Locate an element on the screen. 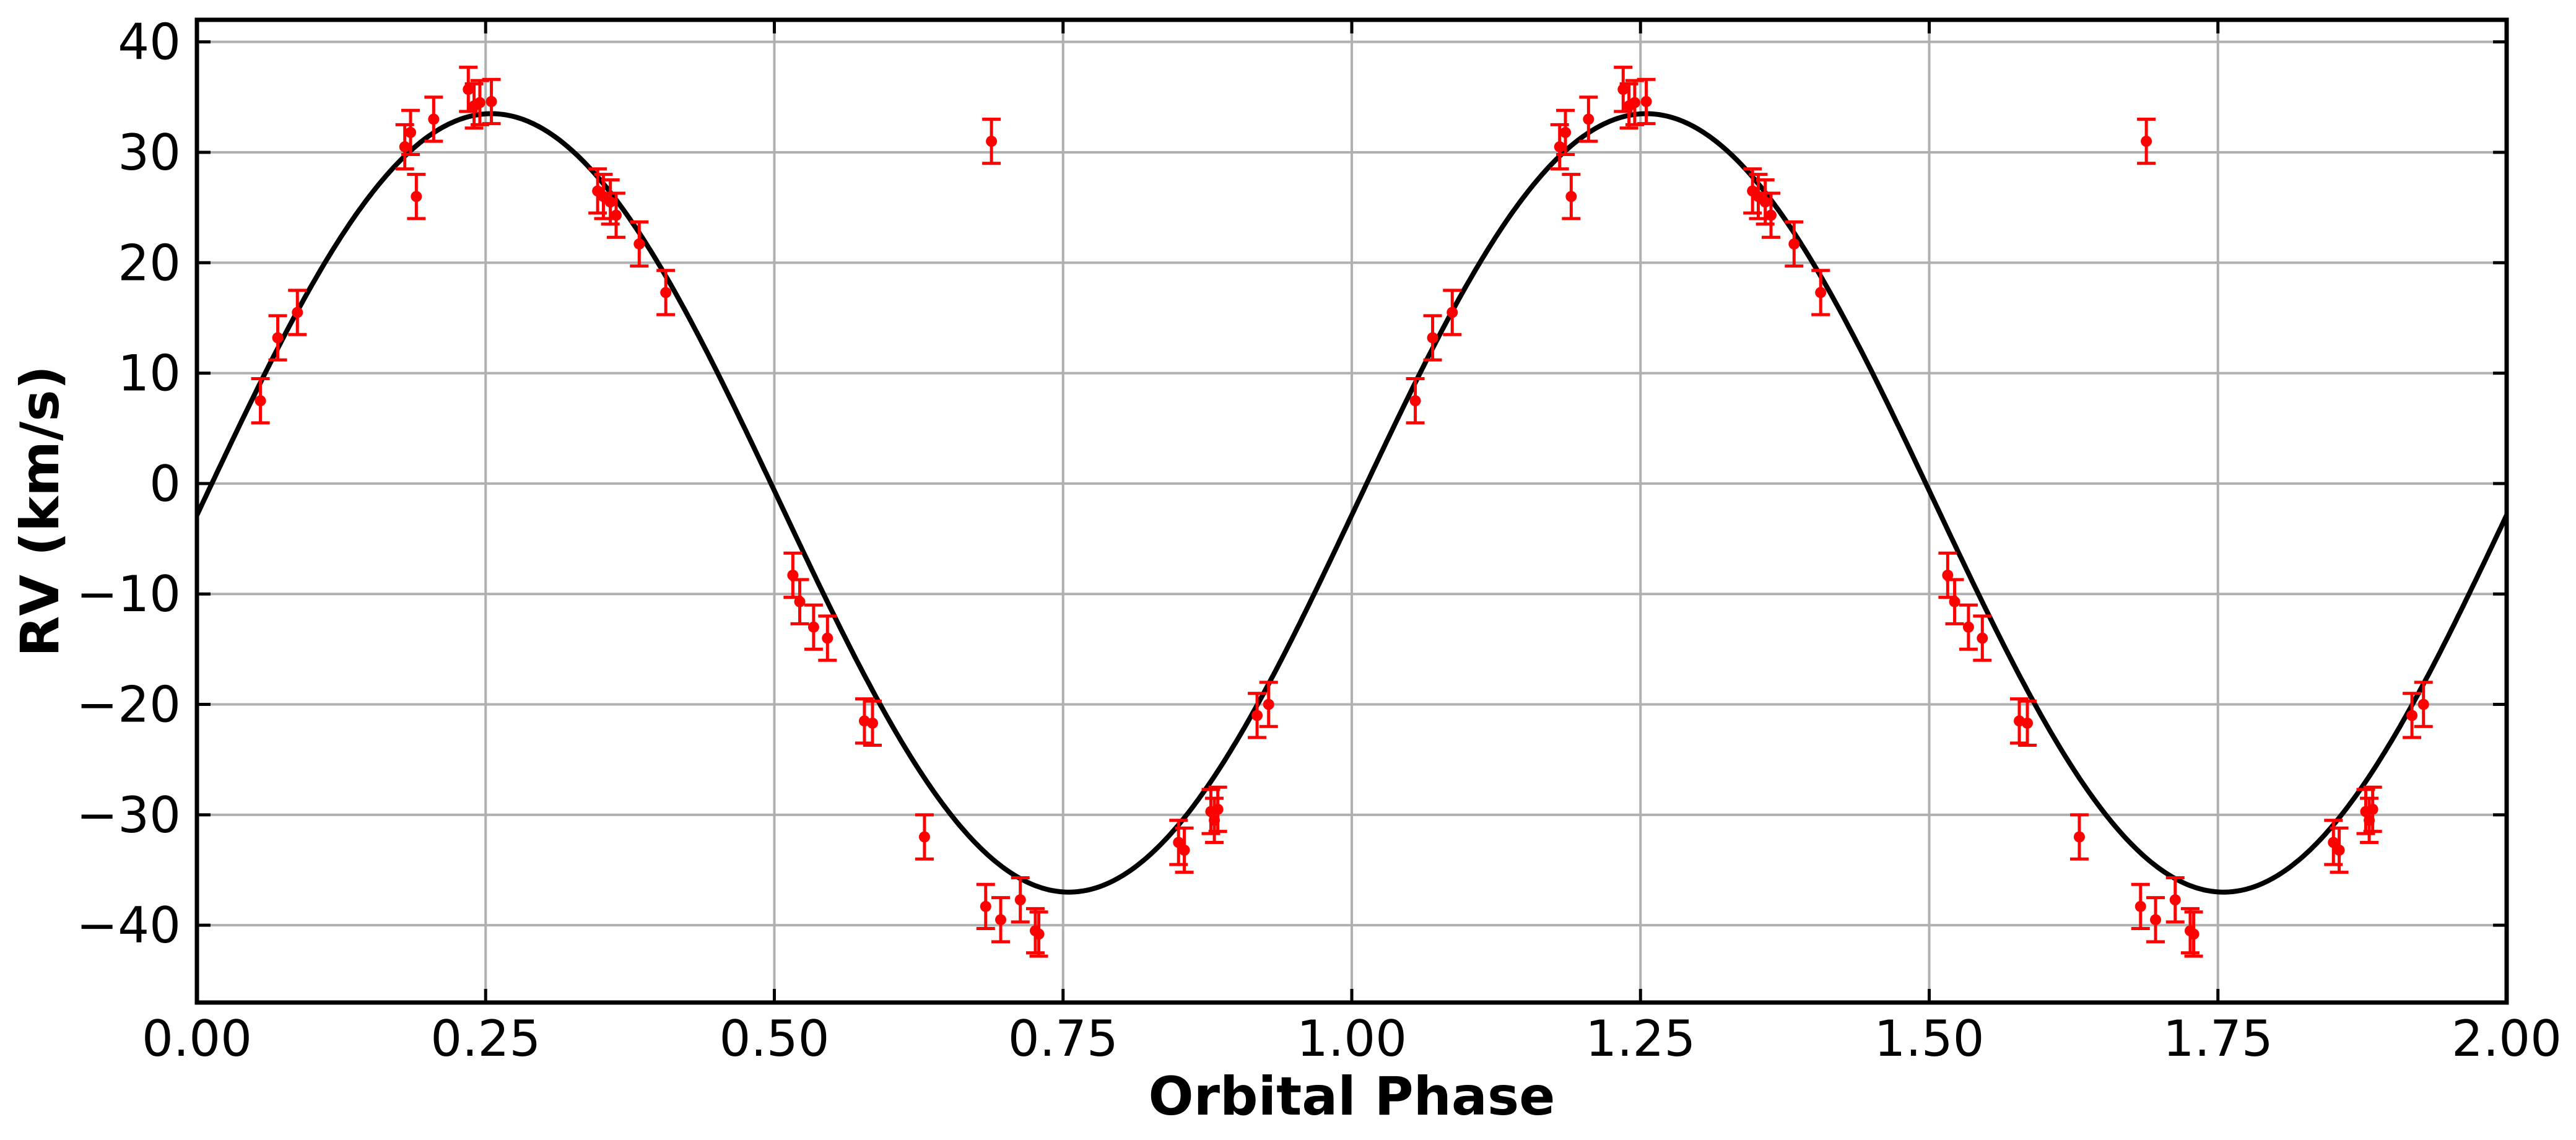 The height and width of the screenshot is (1140, 2576). x-tick-label: 0.00 is located at coordinates (197, 1039).